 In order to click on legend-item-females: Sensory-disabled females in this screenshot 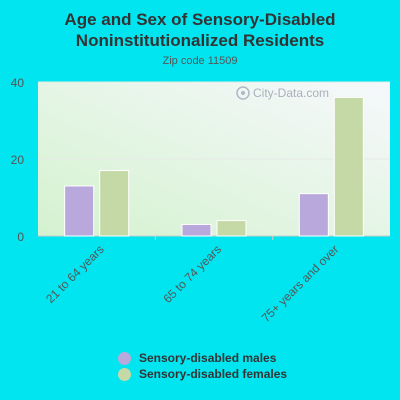, I will do `click(202, 374)`.